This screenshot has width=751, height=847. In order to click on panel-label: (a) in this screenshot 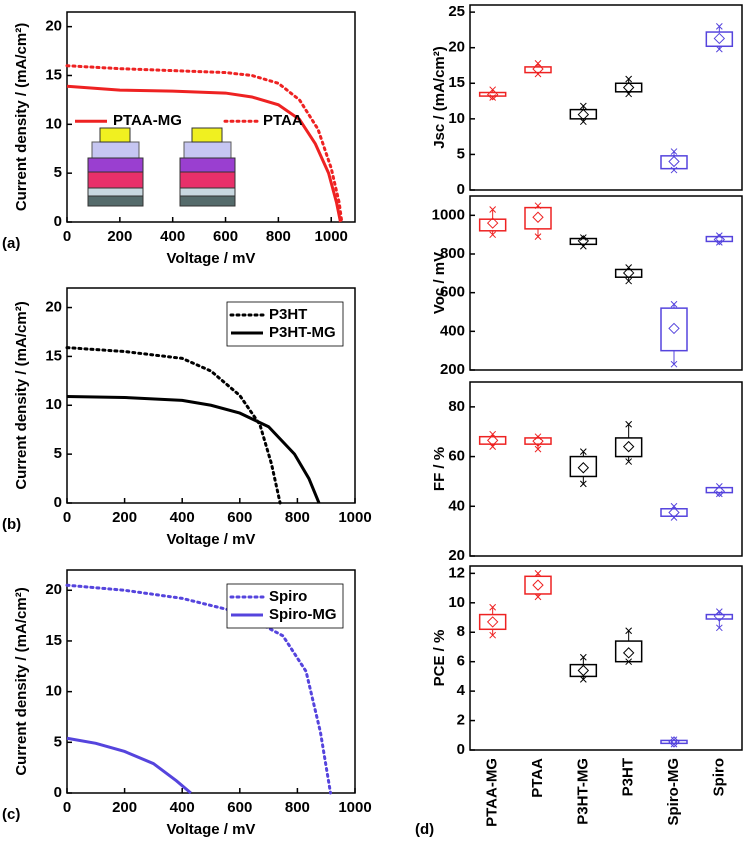, I will do `click(11, 243)`.